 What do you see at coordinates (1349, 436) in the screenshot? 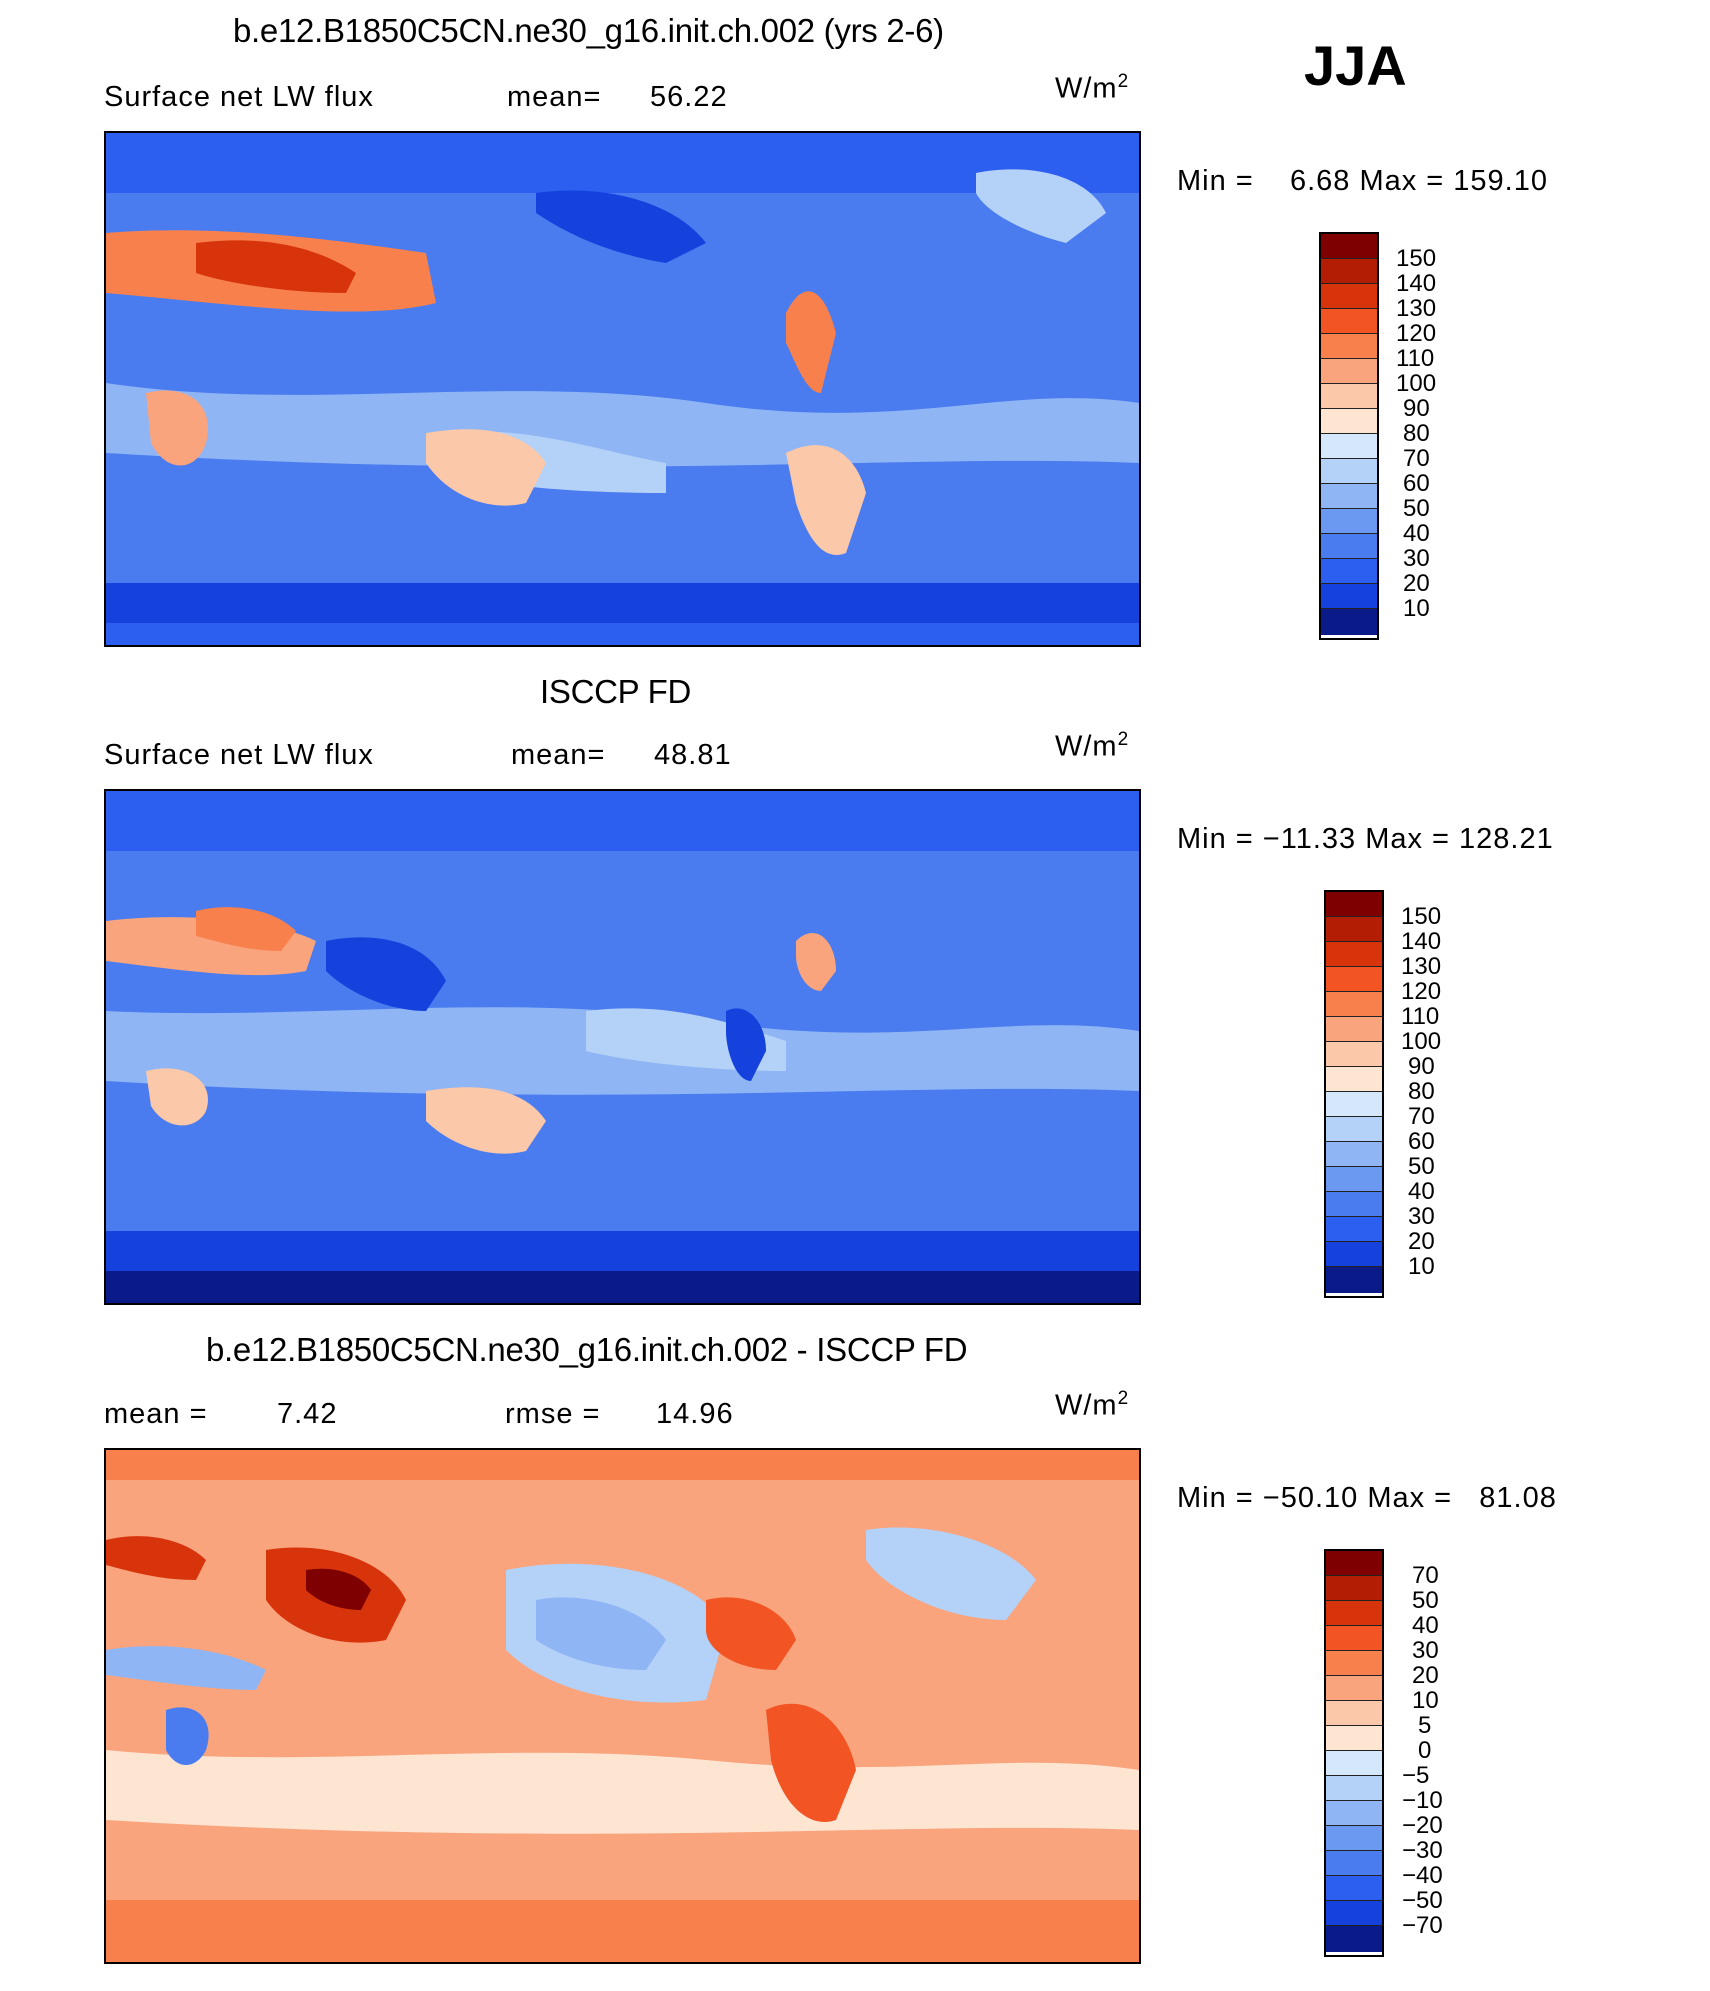
I see `colorbar-model` at bounding box center [1349, 436].